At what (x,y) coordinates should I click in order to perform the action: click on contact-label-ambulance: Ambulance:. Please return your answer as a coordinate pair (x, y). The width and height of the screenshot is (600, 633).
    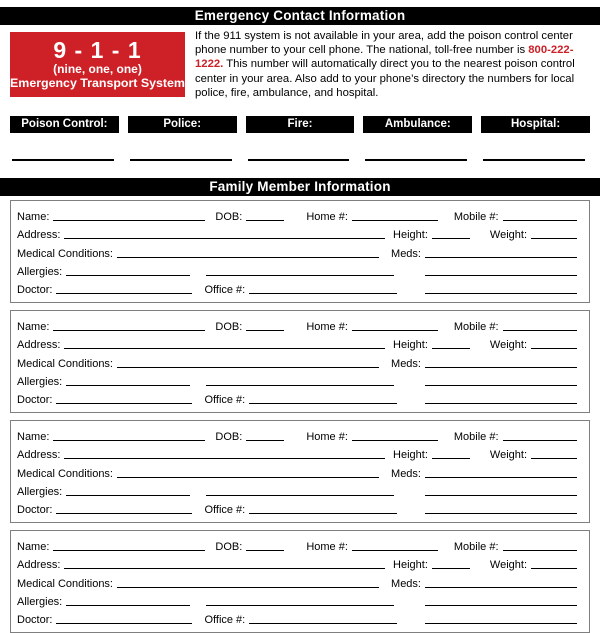
    Looking at the image, I should click on (418, 125).